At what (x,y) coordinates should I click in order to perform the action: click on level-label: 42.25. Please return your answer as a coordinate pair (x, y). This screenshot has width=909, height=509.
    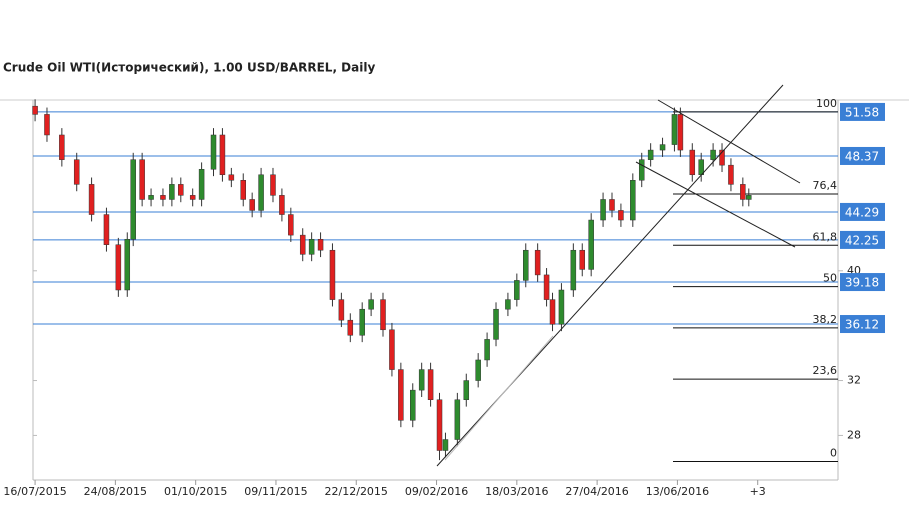
    Looking at the image, I should click on (862, 240).